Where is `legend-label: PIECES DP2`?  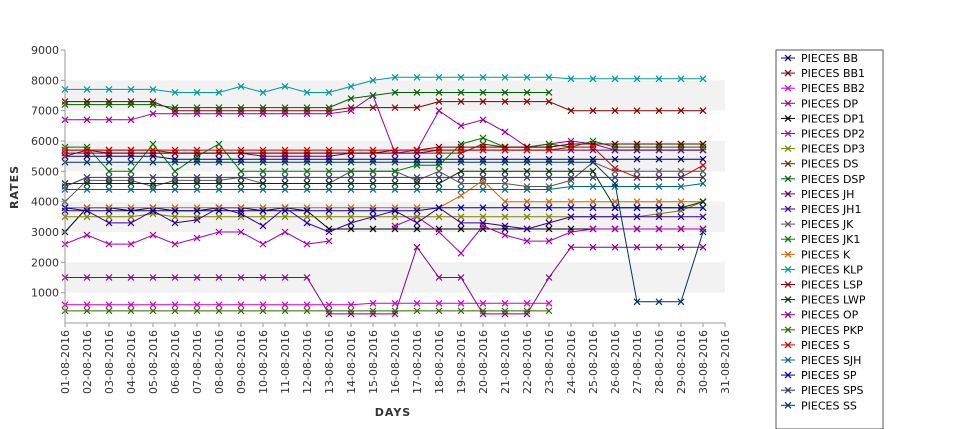 legend-label: PIECES DP2 is located at coordinates (833, 134).